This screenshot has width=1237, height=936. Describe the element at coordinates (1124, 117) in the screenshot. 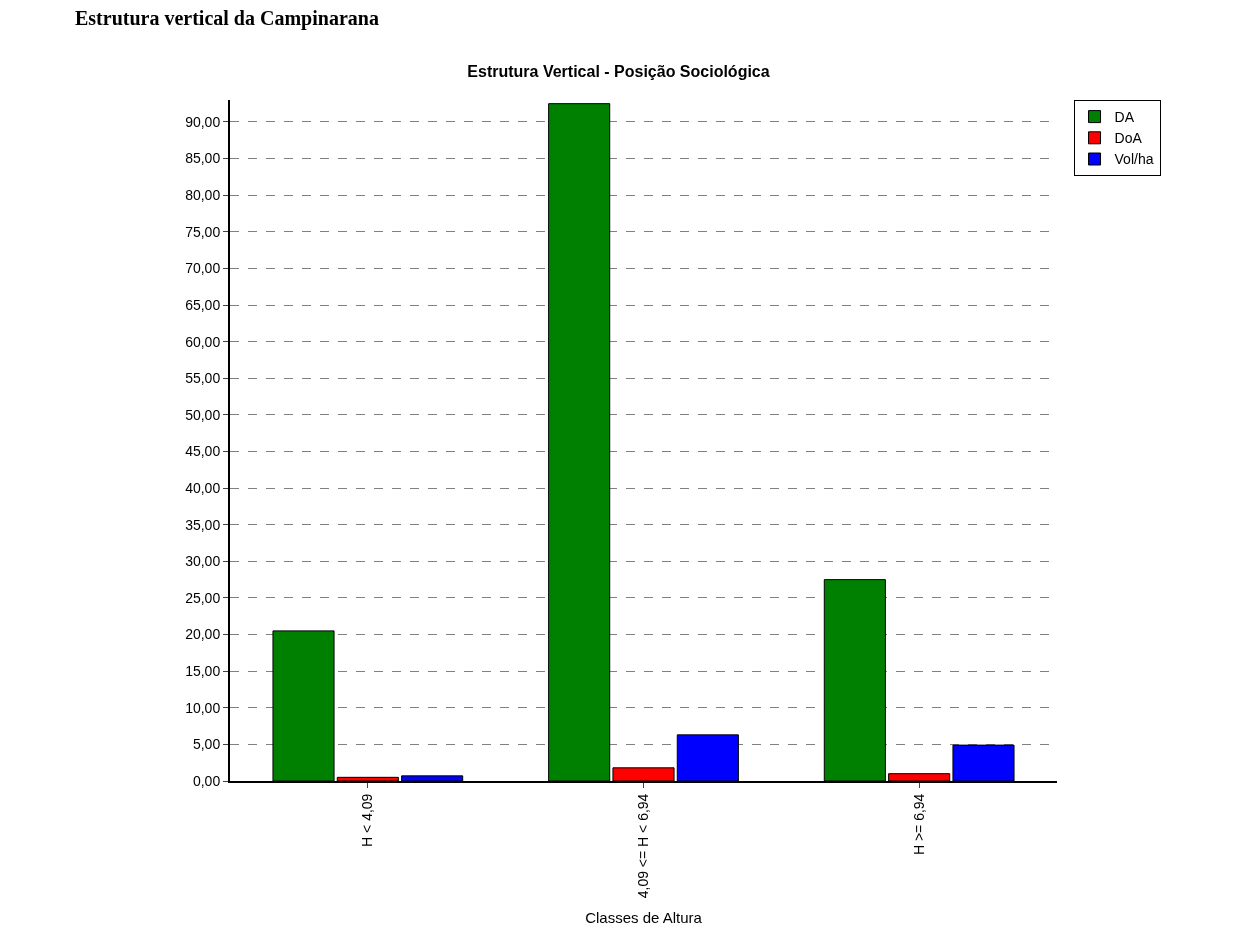

I see `legend-label: DA` at that location.